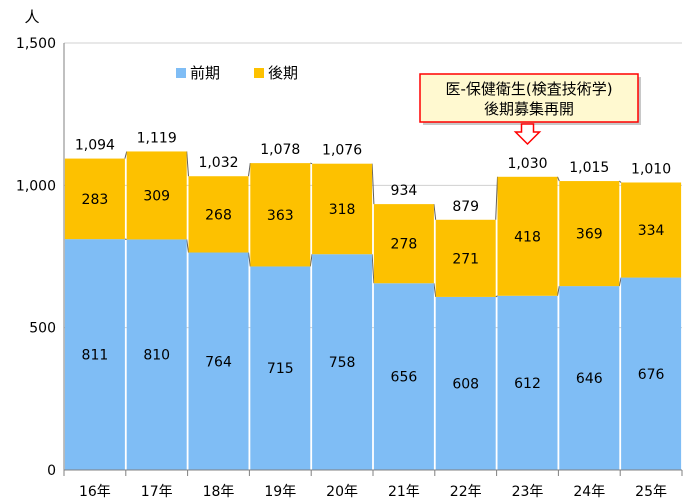  I want to click on bar-value-label: 363, so click(280, 216).